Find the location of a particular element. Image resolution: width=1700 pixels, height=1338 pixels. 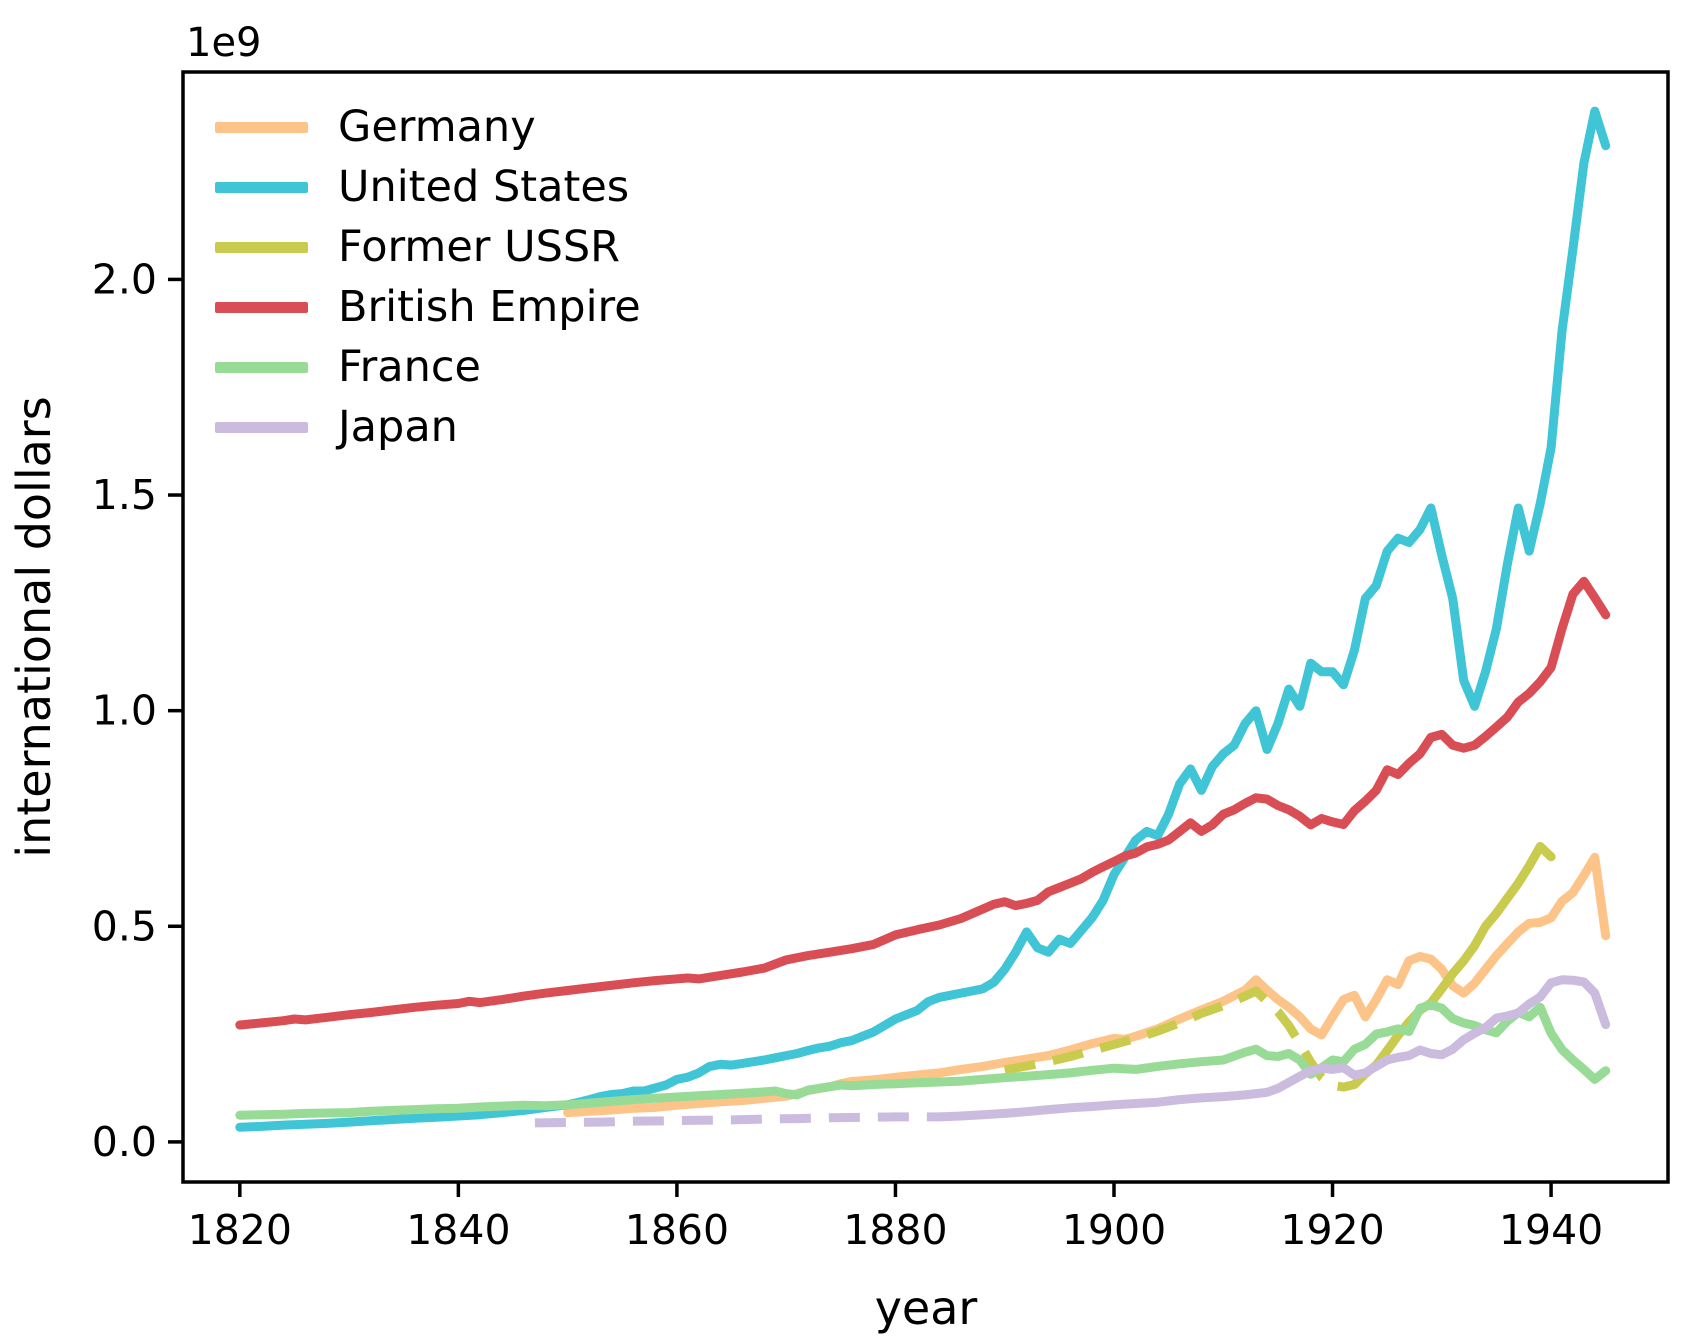

series-line-japan is located at coordinates (1272, 1048).